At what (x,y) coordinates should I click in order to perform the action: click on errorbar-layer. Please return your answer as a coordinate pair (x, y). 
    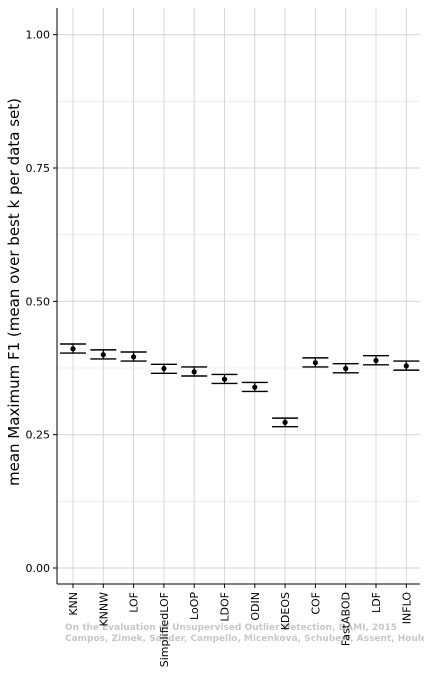
    Looking at the image, I should click on (240, 385).